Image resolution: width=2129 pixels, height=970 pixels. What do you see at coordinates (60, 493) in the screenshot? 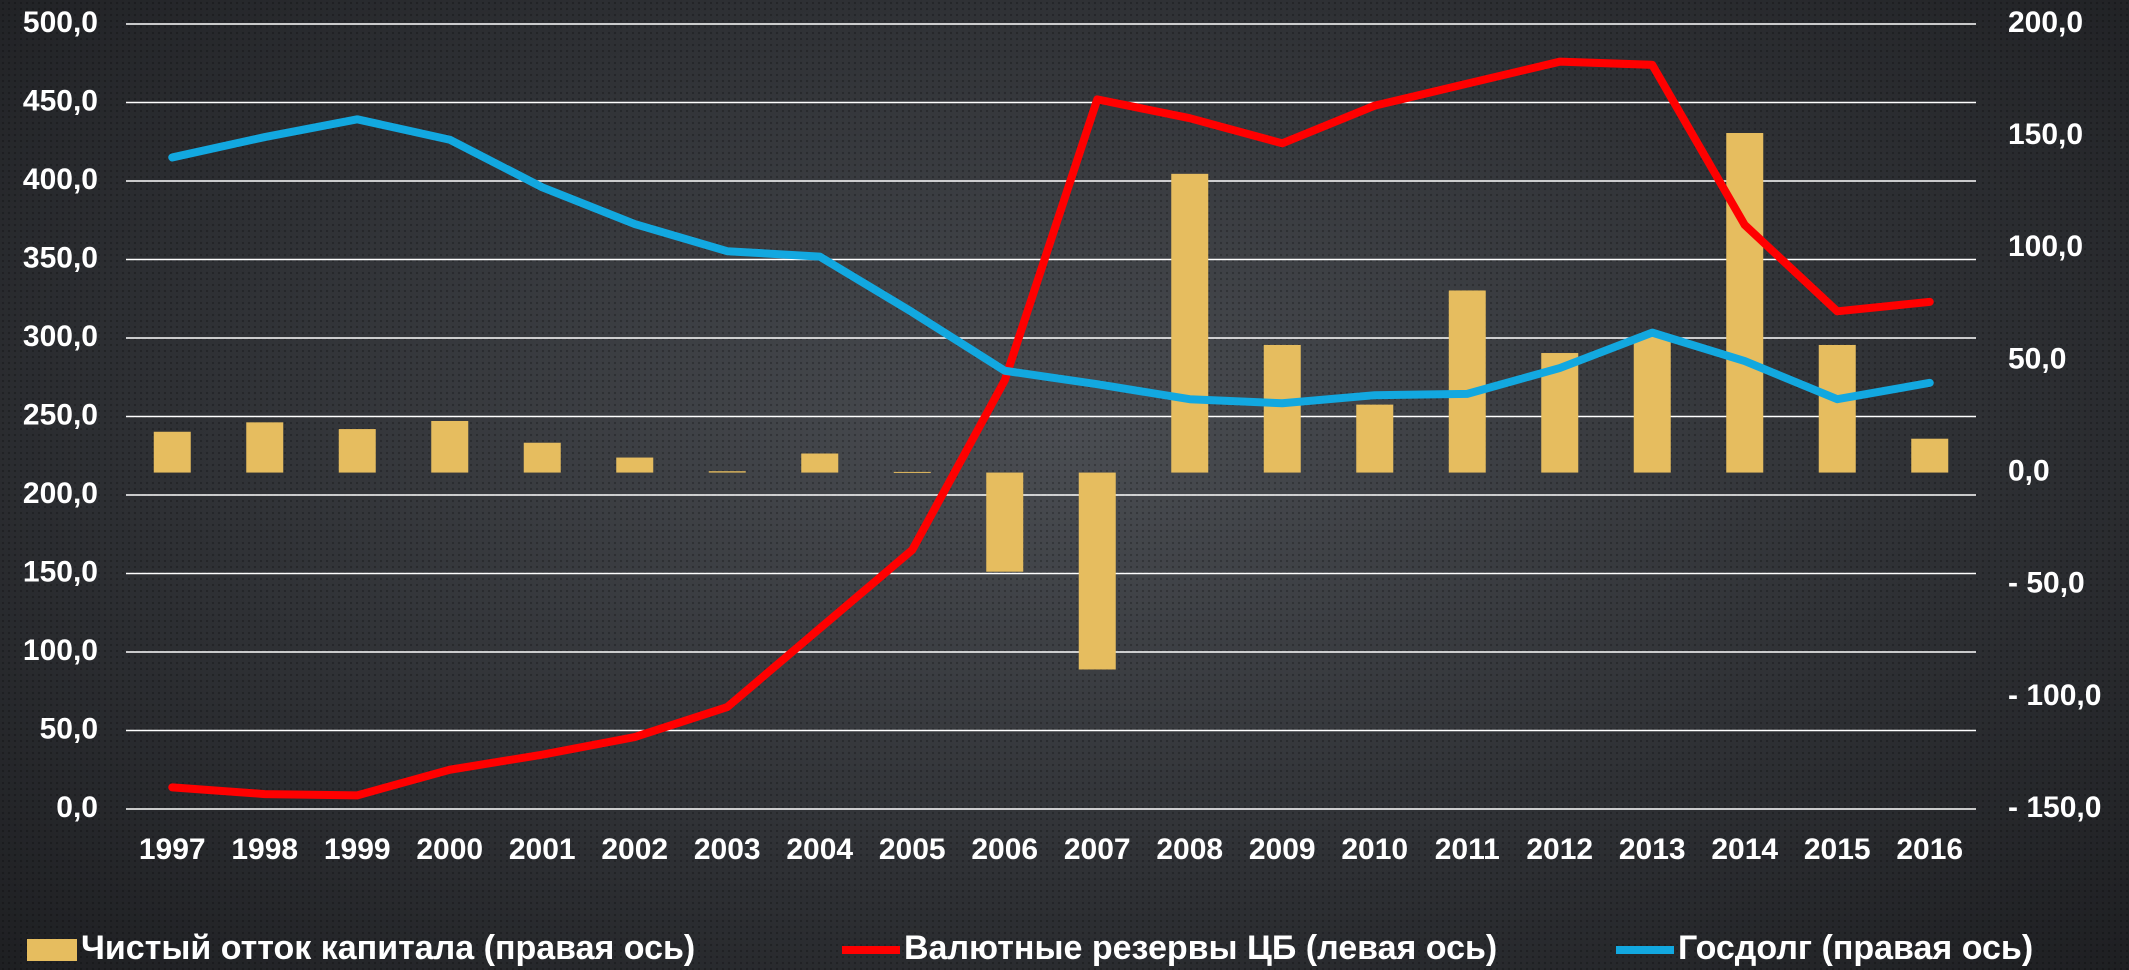
I see `y-tick-label: 200,0` at bounding box center [60, 493].